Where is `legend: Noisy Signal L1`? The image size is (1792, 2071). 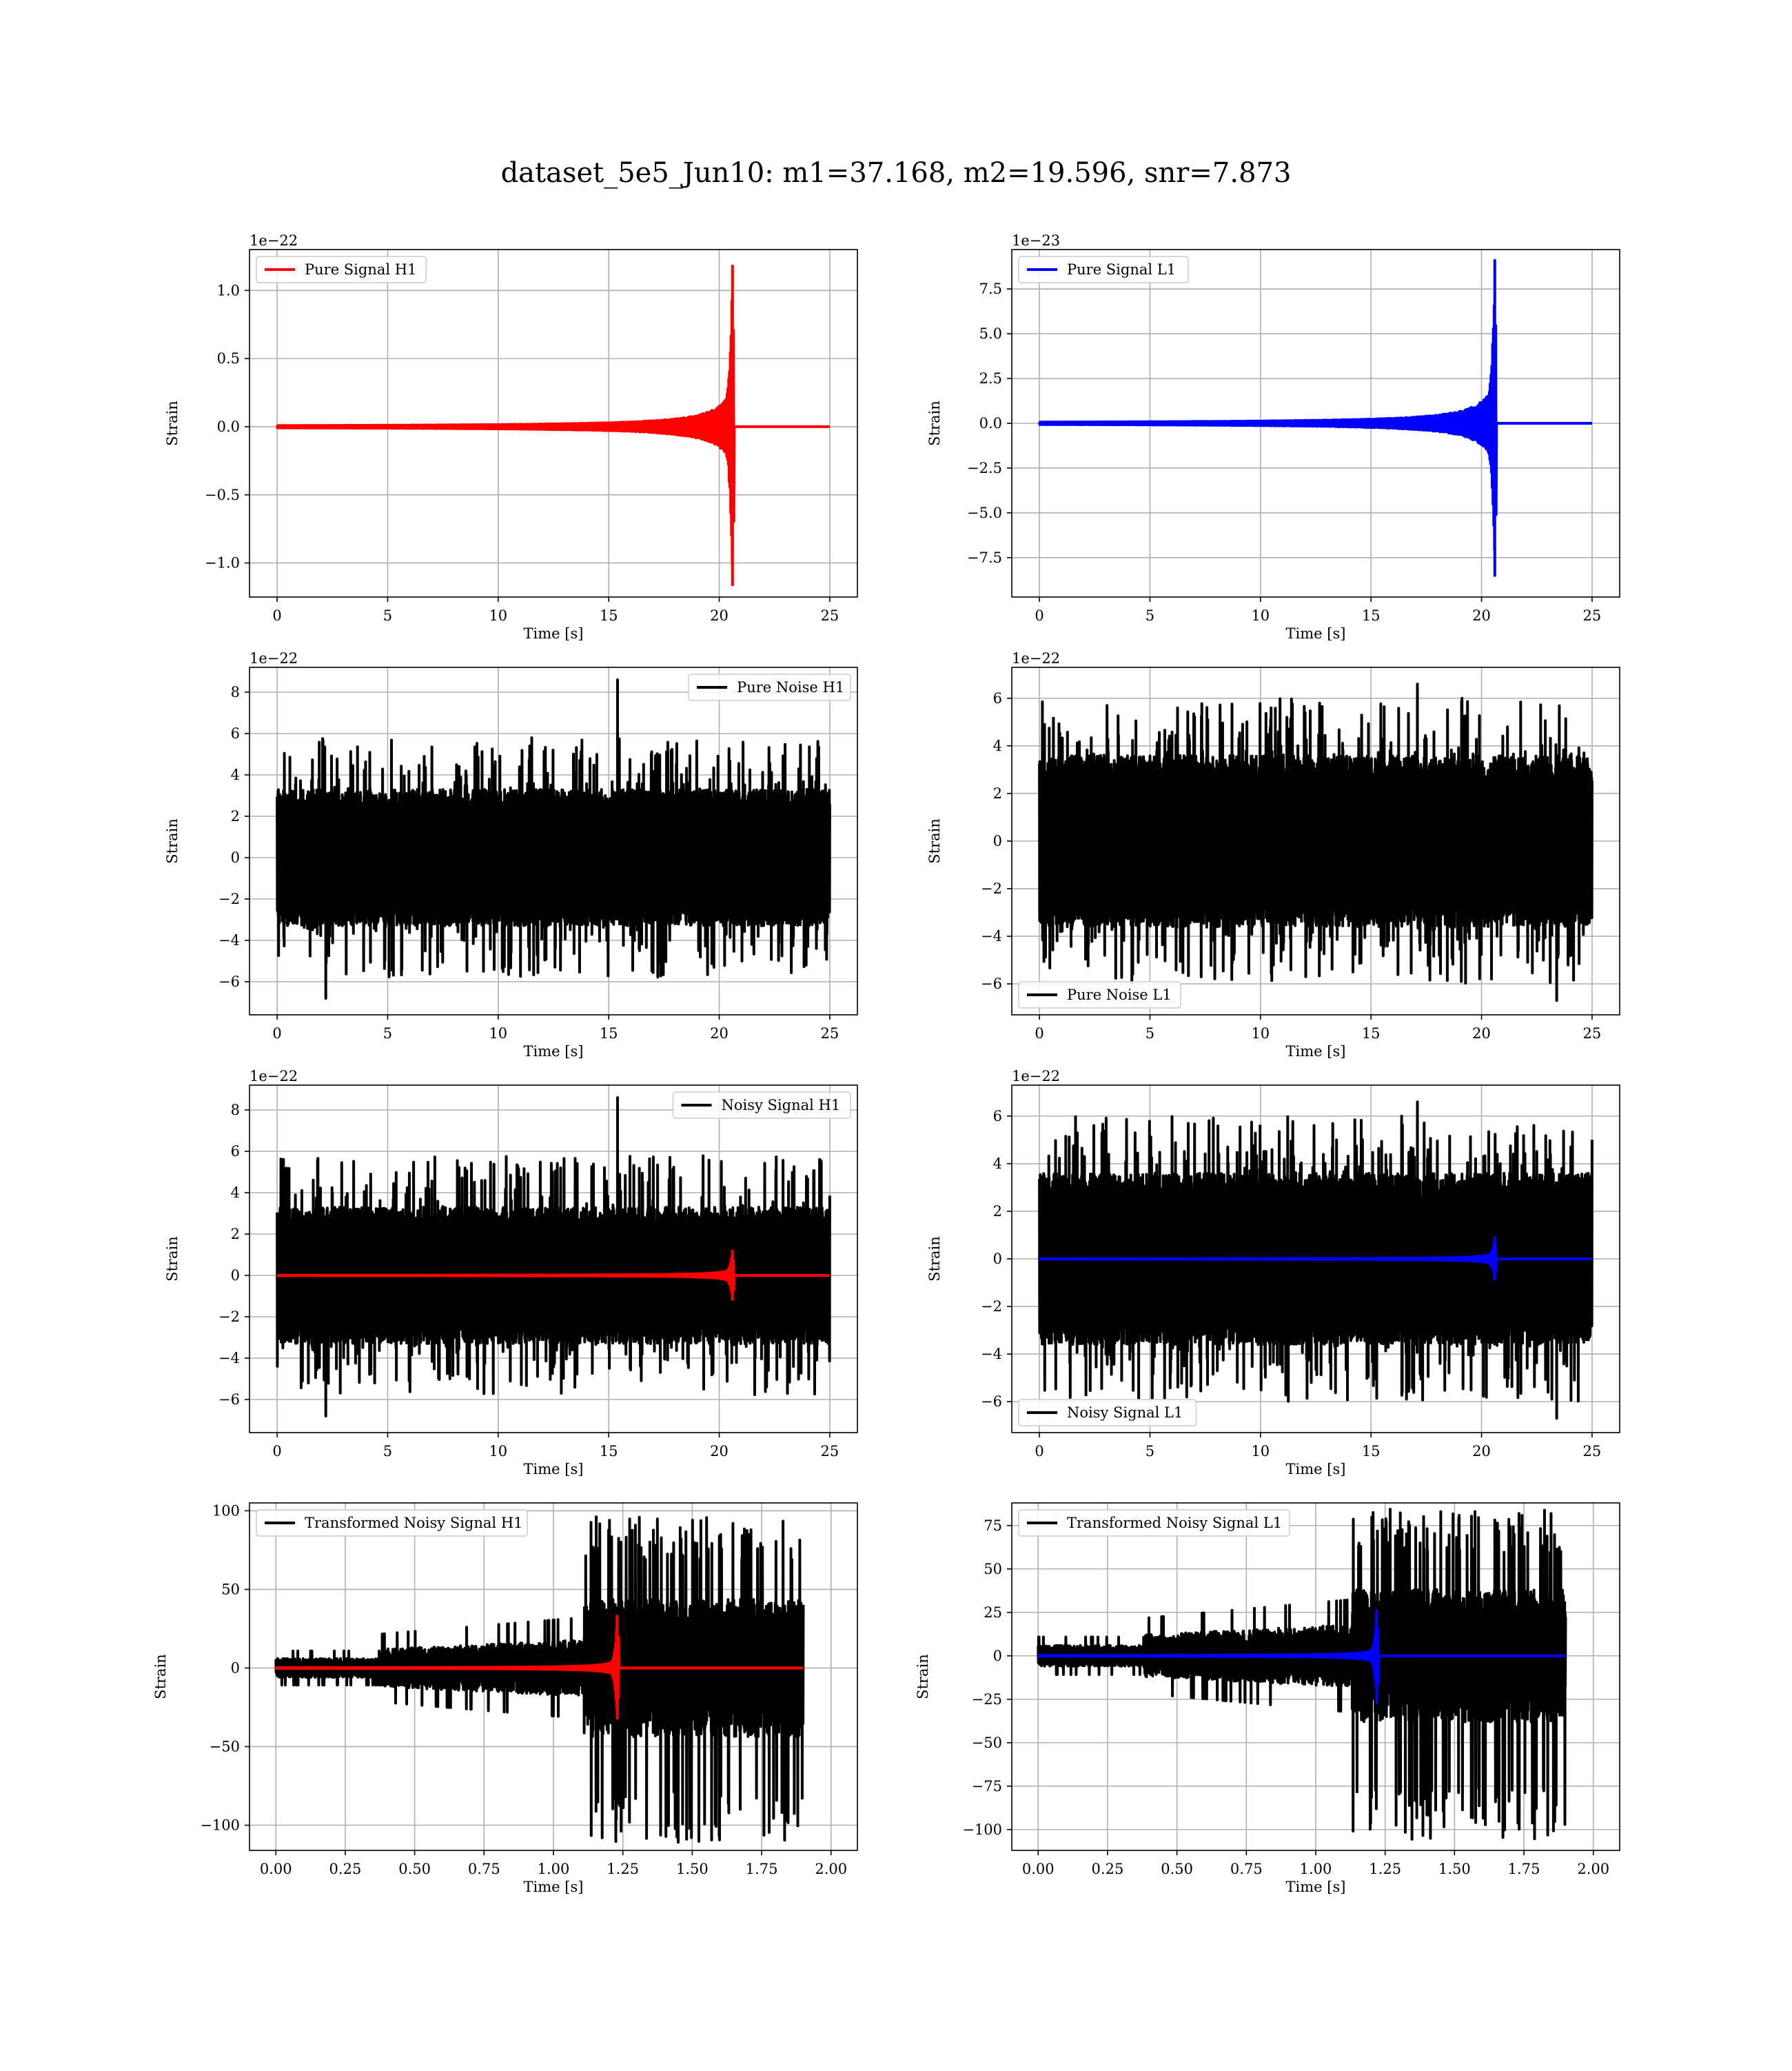 legend: Noisy Signal L1 is located at coordinates (1107, 1412).